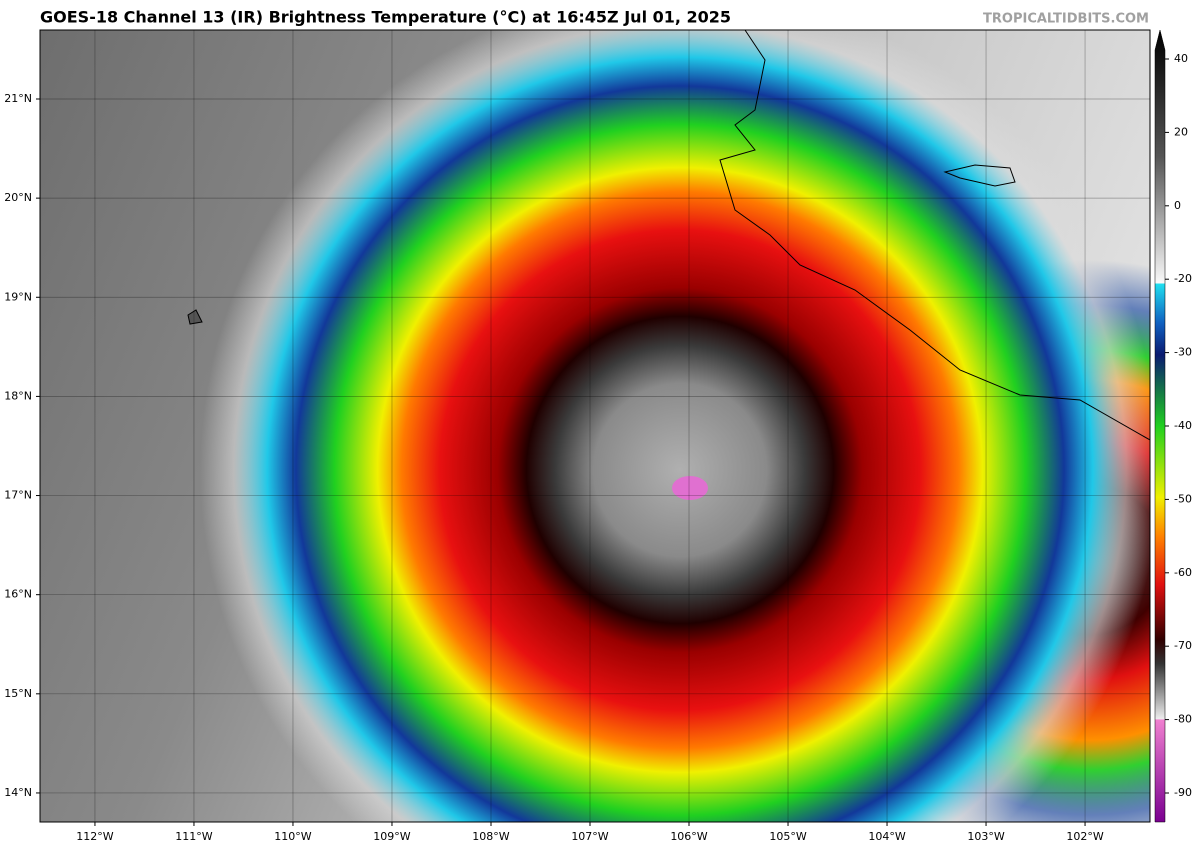 This screenshot has height=845, width=1200. What do you see at coordinates (193, 836) in the screenshot?
I see `lon-label: 111°W` at bounding box center [193, 836].